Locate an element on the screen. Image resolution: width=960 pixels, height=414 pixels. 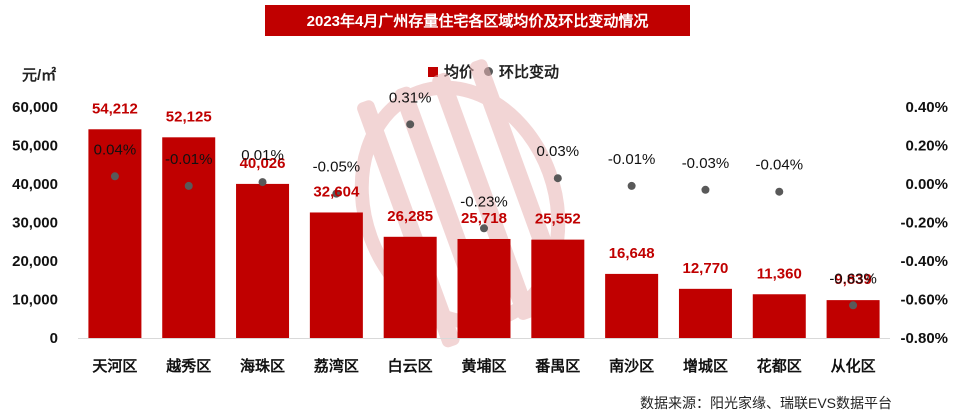
legend-label-price: 均价 is located at coordinates (459, 72).